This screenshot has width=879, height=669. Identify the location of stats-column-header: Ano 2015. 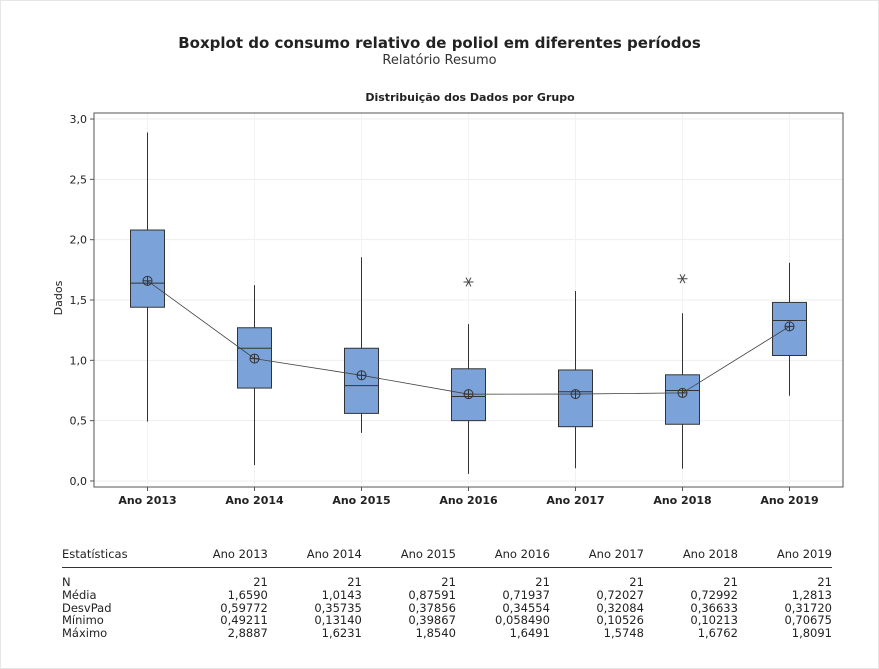
(408, 556).